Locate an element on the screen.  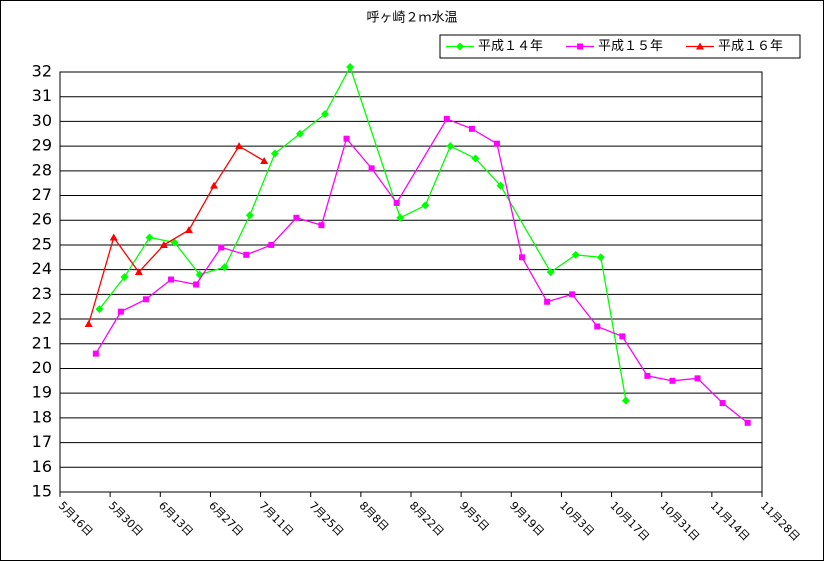
y-tick-label: 16 is located at coordinates (42, 466).